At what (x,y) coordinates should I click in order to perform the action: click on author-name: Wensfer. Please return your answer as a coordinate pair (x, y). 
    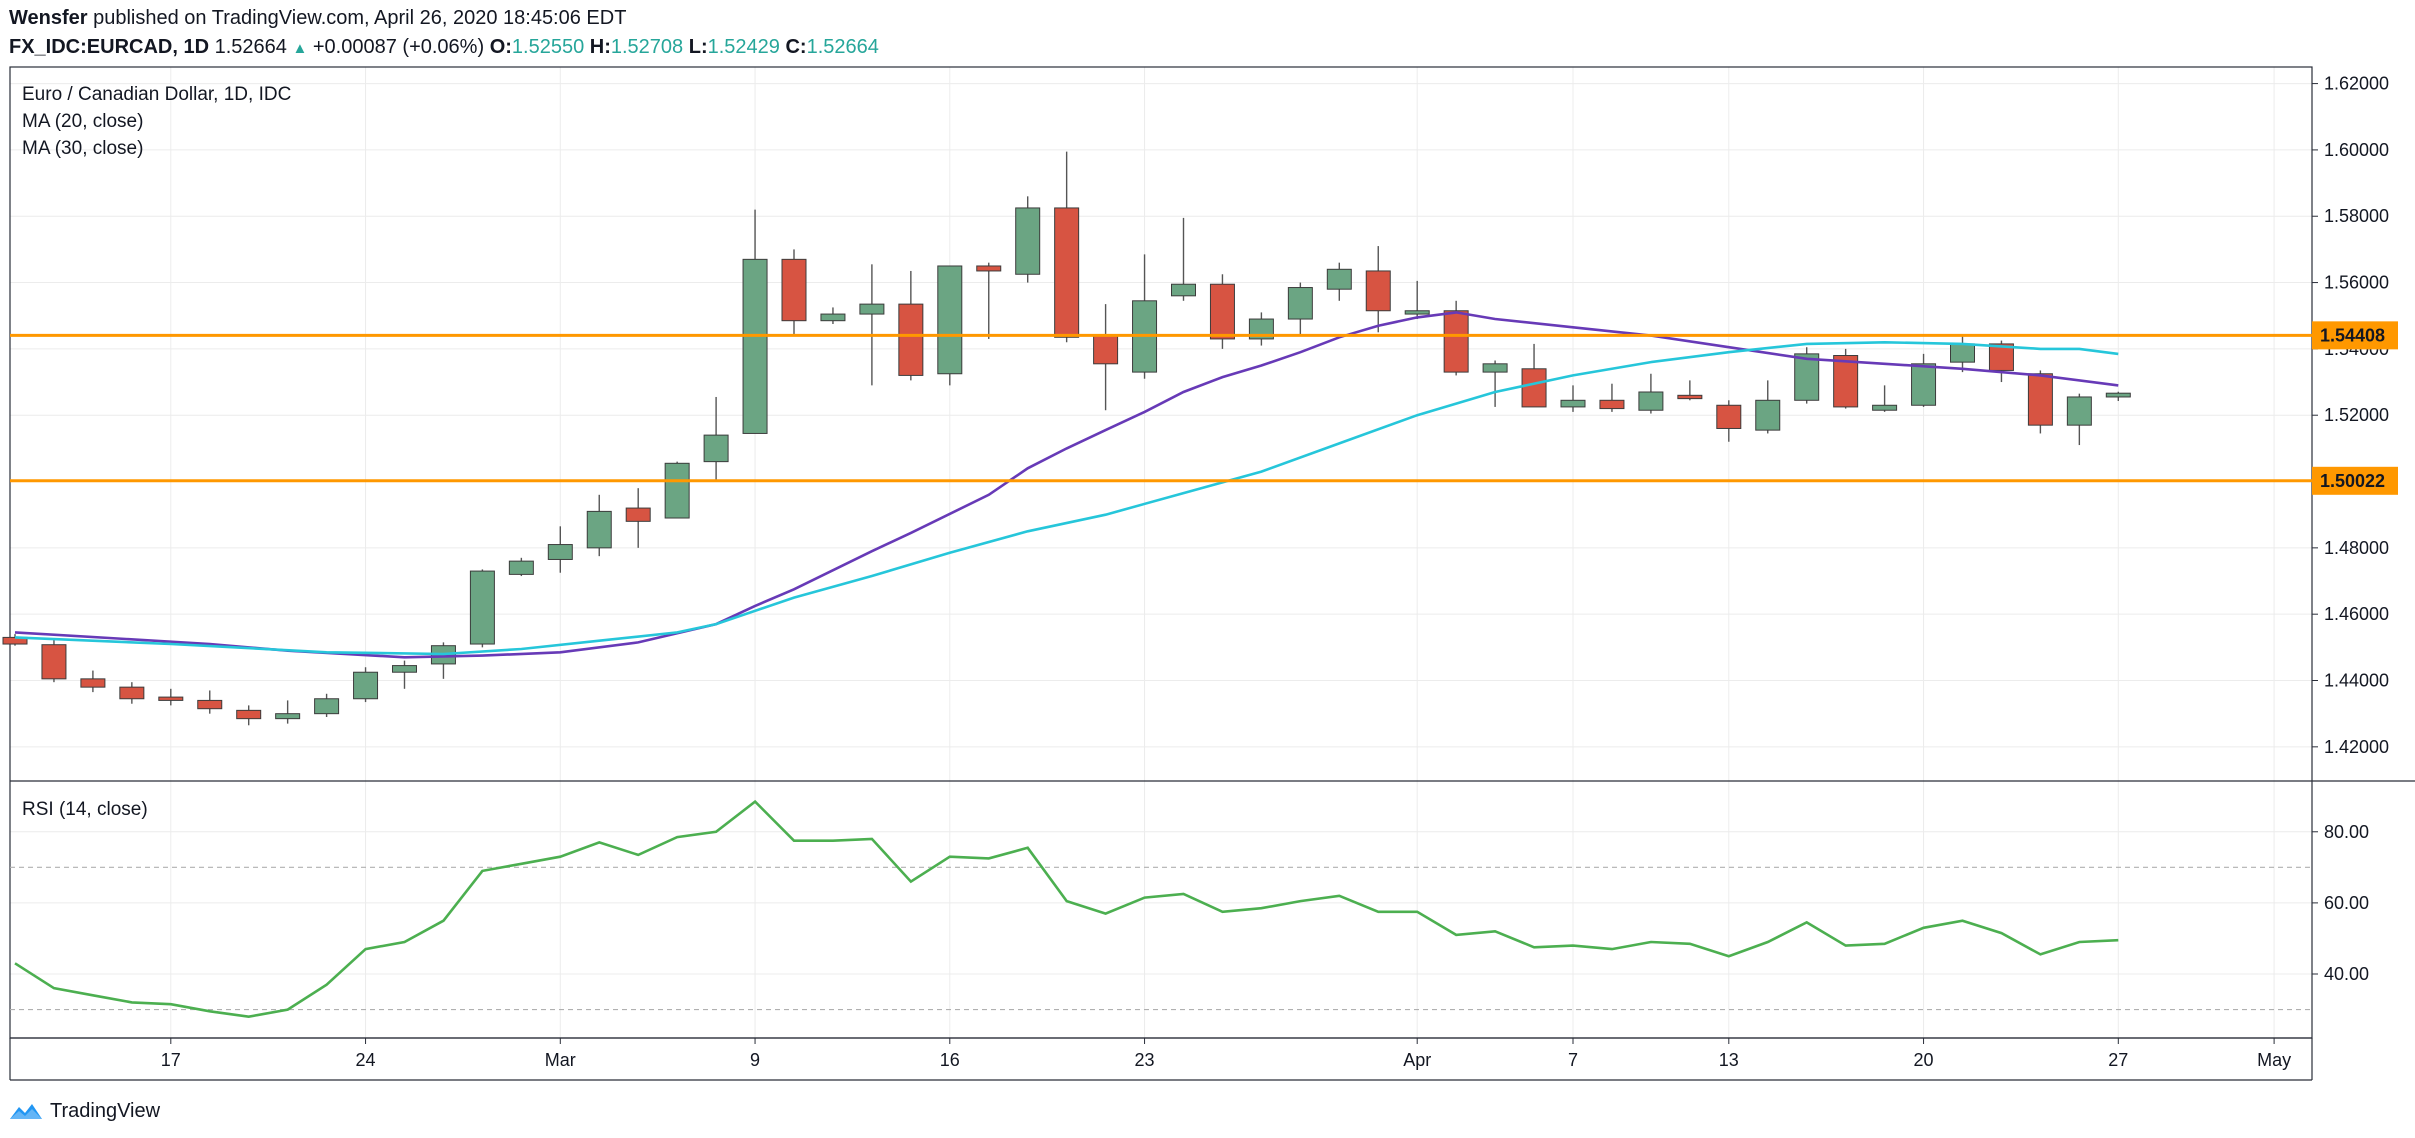
    Looking at the image, I should click on (48, 18).